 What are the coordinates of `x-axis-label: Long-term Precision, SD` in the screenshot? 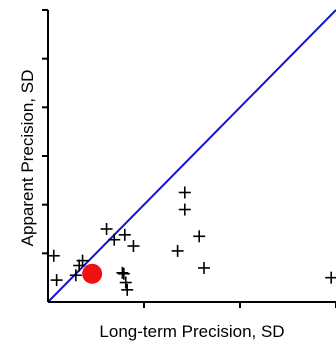 It's located at (191, 331).